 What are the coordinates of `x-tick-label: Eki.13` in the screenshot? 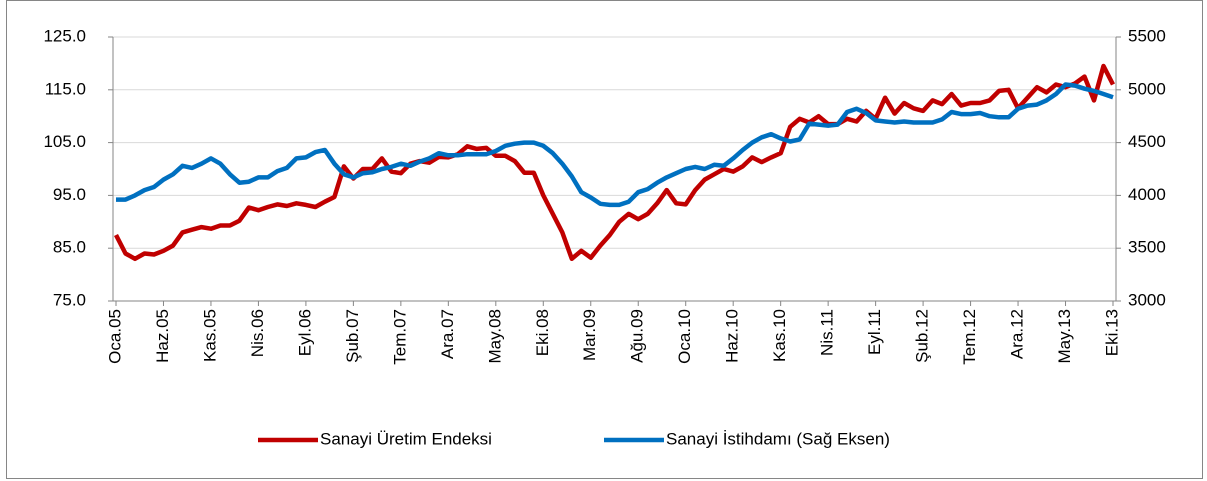 It's located at (1111, 332).